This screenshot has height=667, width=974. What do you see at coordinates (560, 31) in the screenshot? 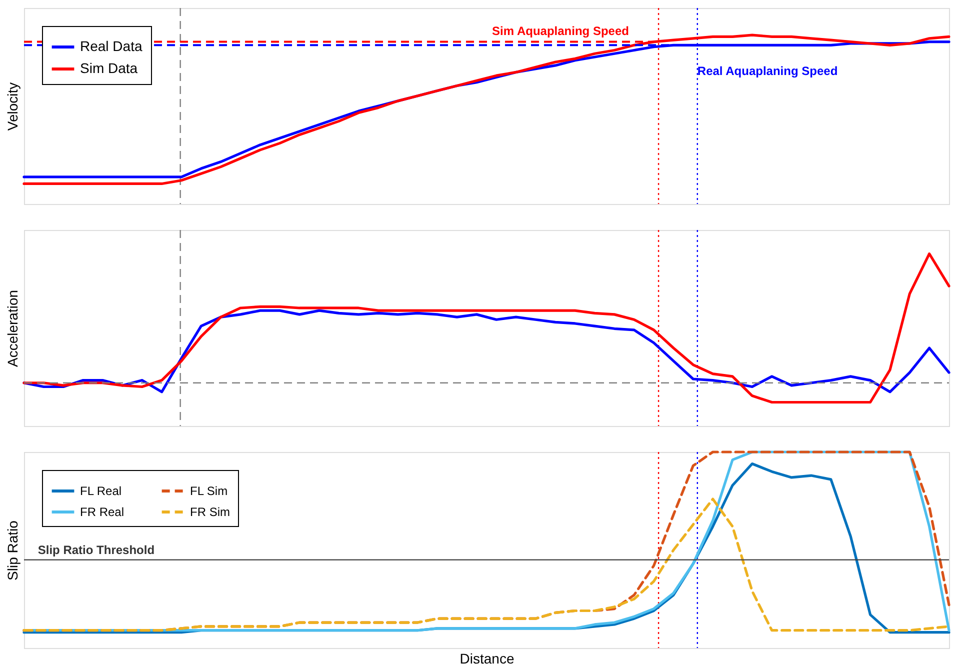
I see `ref-line-label: Sim Aquaplaning Speed` at bounding box center [560, 31].